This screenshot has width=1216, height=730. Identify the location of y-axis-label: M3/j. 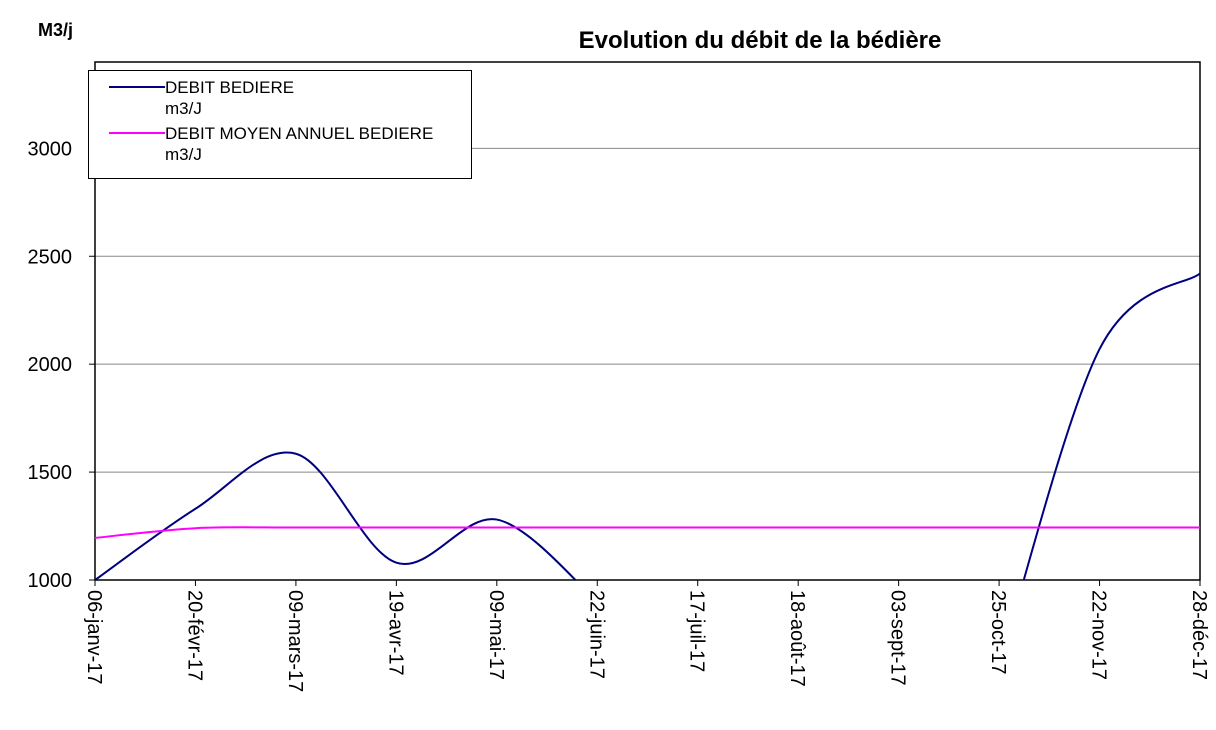
(55, 30).